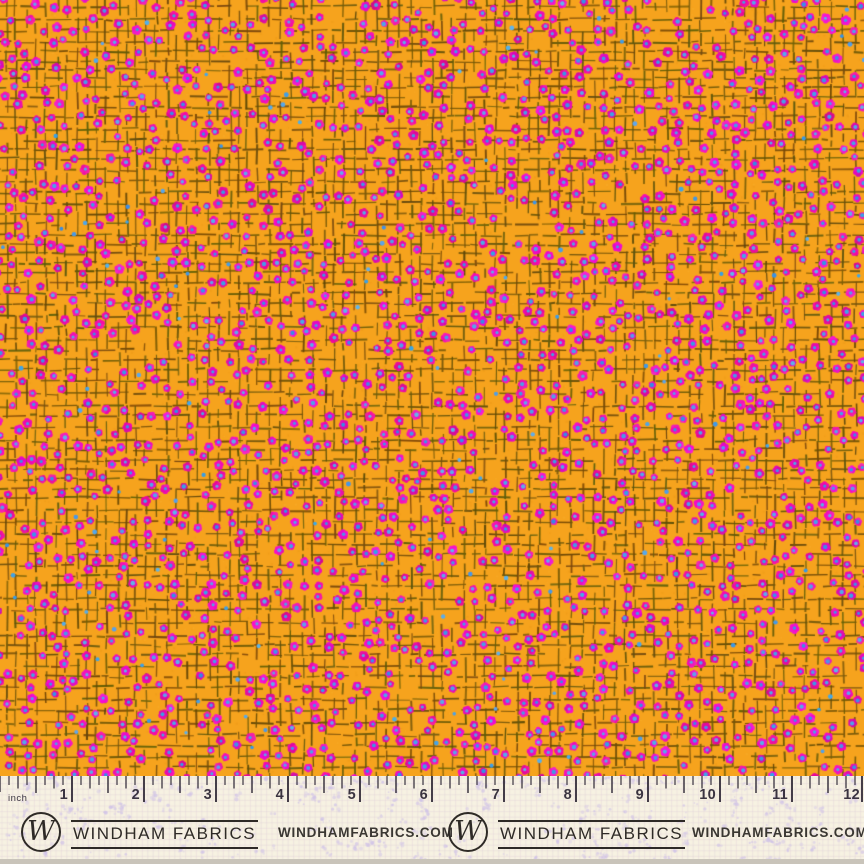  Describe the element at coordinates (707, 795) in the screenshot. I see `ruler-number-10: 10` at that location.